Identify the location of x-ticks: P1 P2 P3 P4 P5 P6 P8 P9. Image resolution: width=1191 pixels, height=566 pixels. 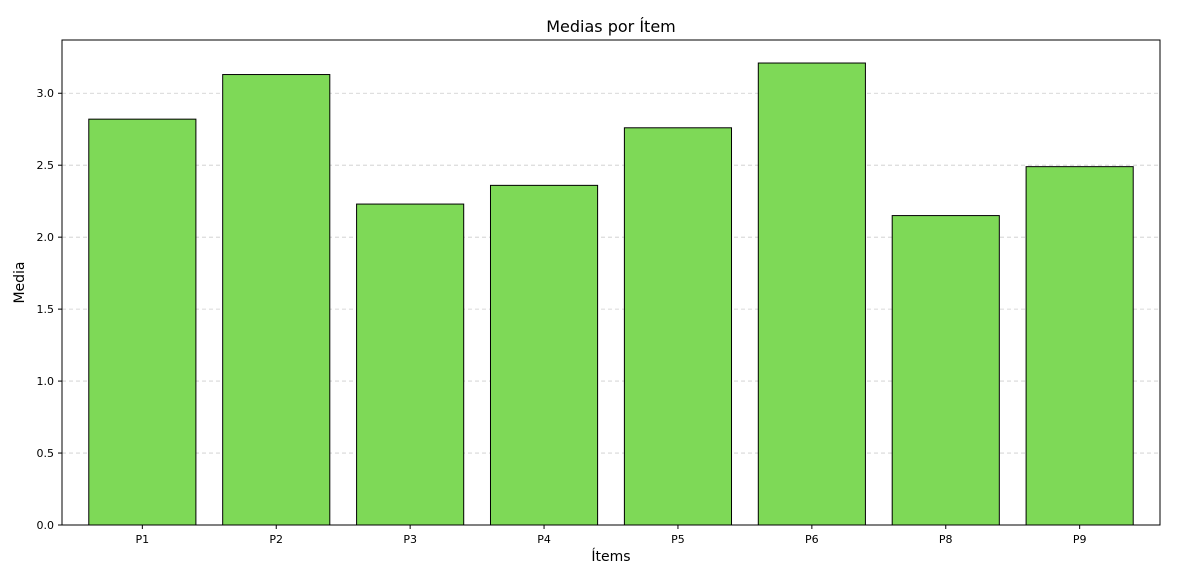
(611, 535).